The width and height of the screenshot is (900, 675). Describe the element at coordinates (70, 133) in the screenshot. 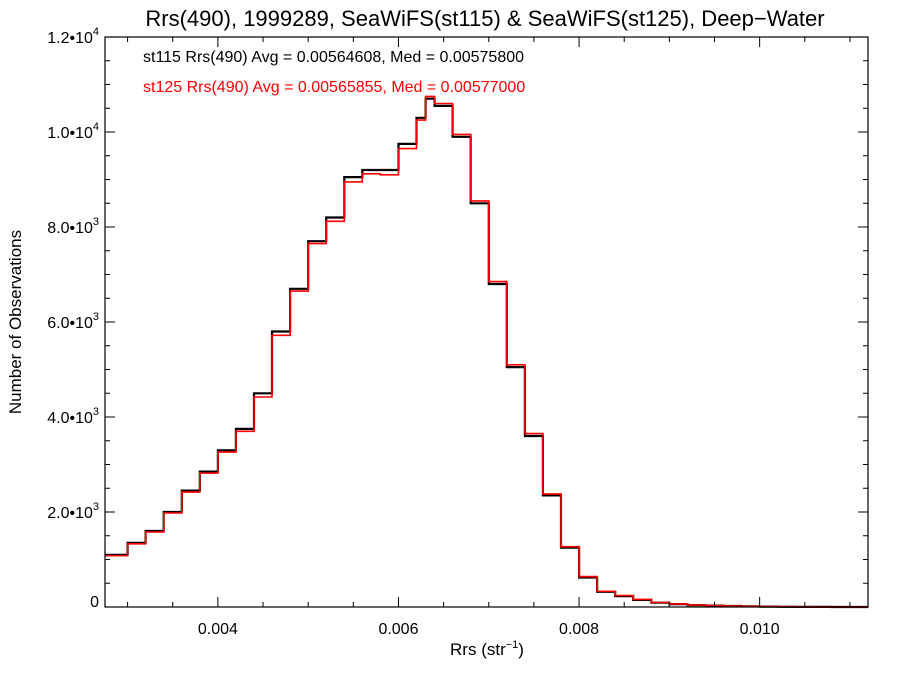

I see `y-tick-mantissa: 1.0•10` at that location.